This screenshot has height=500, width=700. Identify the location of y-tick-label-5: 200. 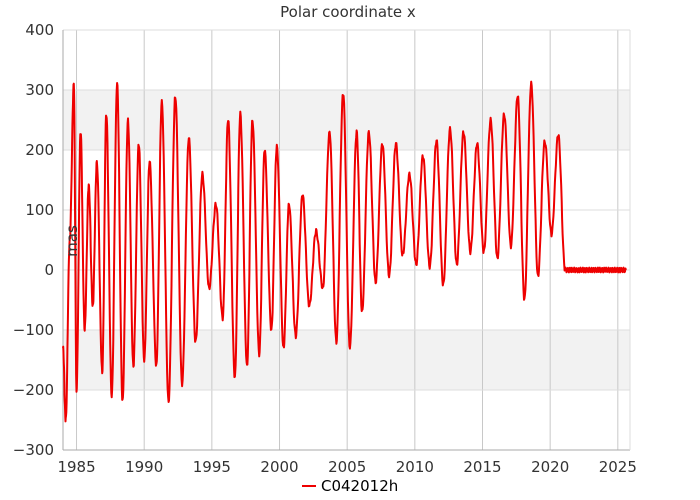
(39, 150).